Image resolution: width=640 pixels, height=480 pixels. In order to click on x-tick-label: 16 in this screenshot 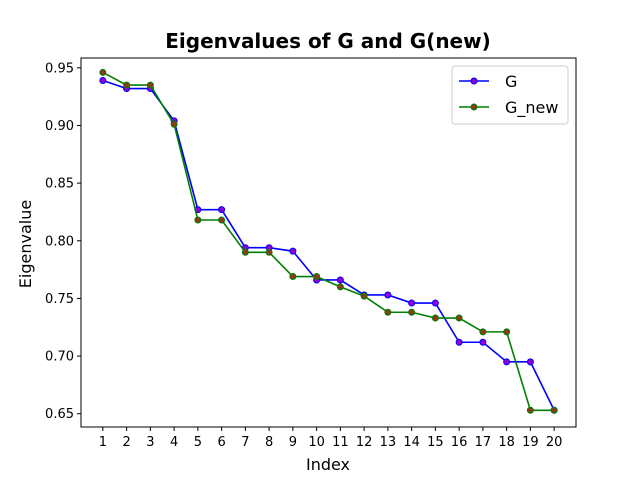, I will do `click(459, 442)`.